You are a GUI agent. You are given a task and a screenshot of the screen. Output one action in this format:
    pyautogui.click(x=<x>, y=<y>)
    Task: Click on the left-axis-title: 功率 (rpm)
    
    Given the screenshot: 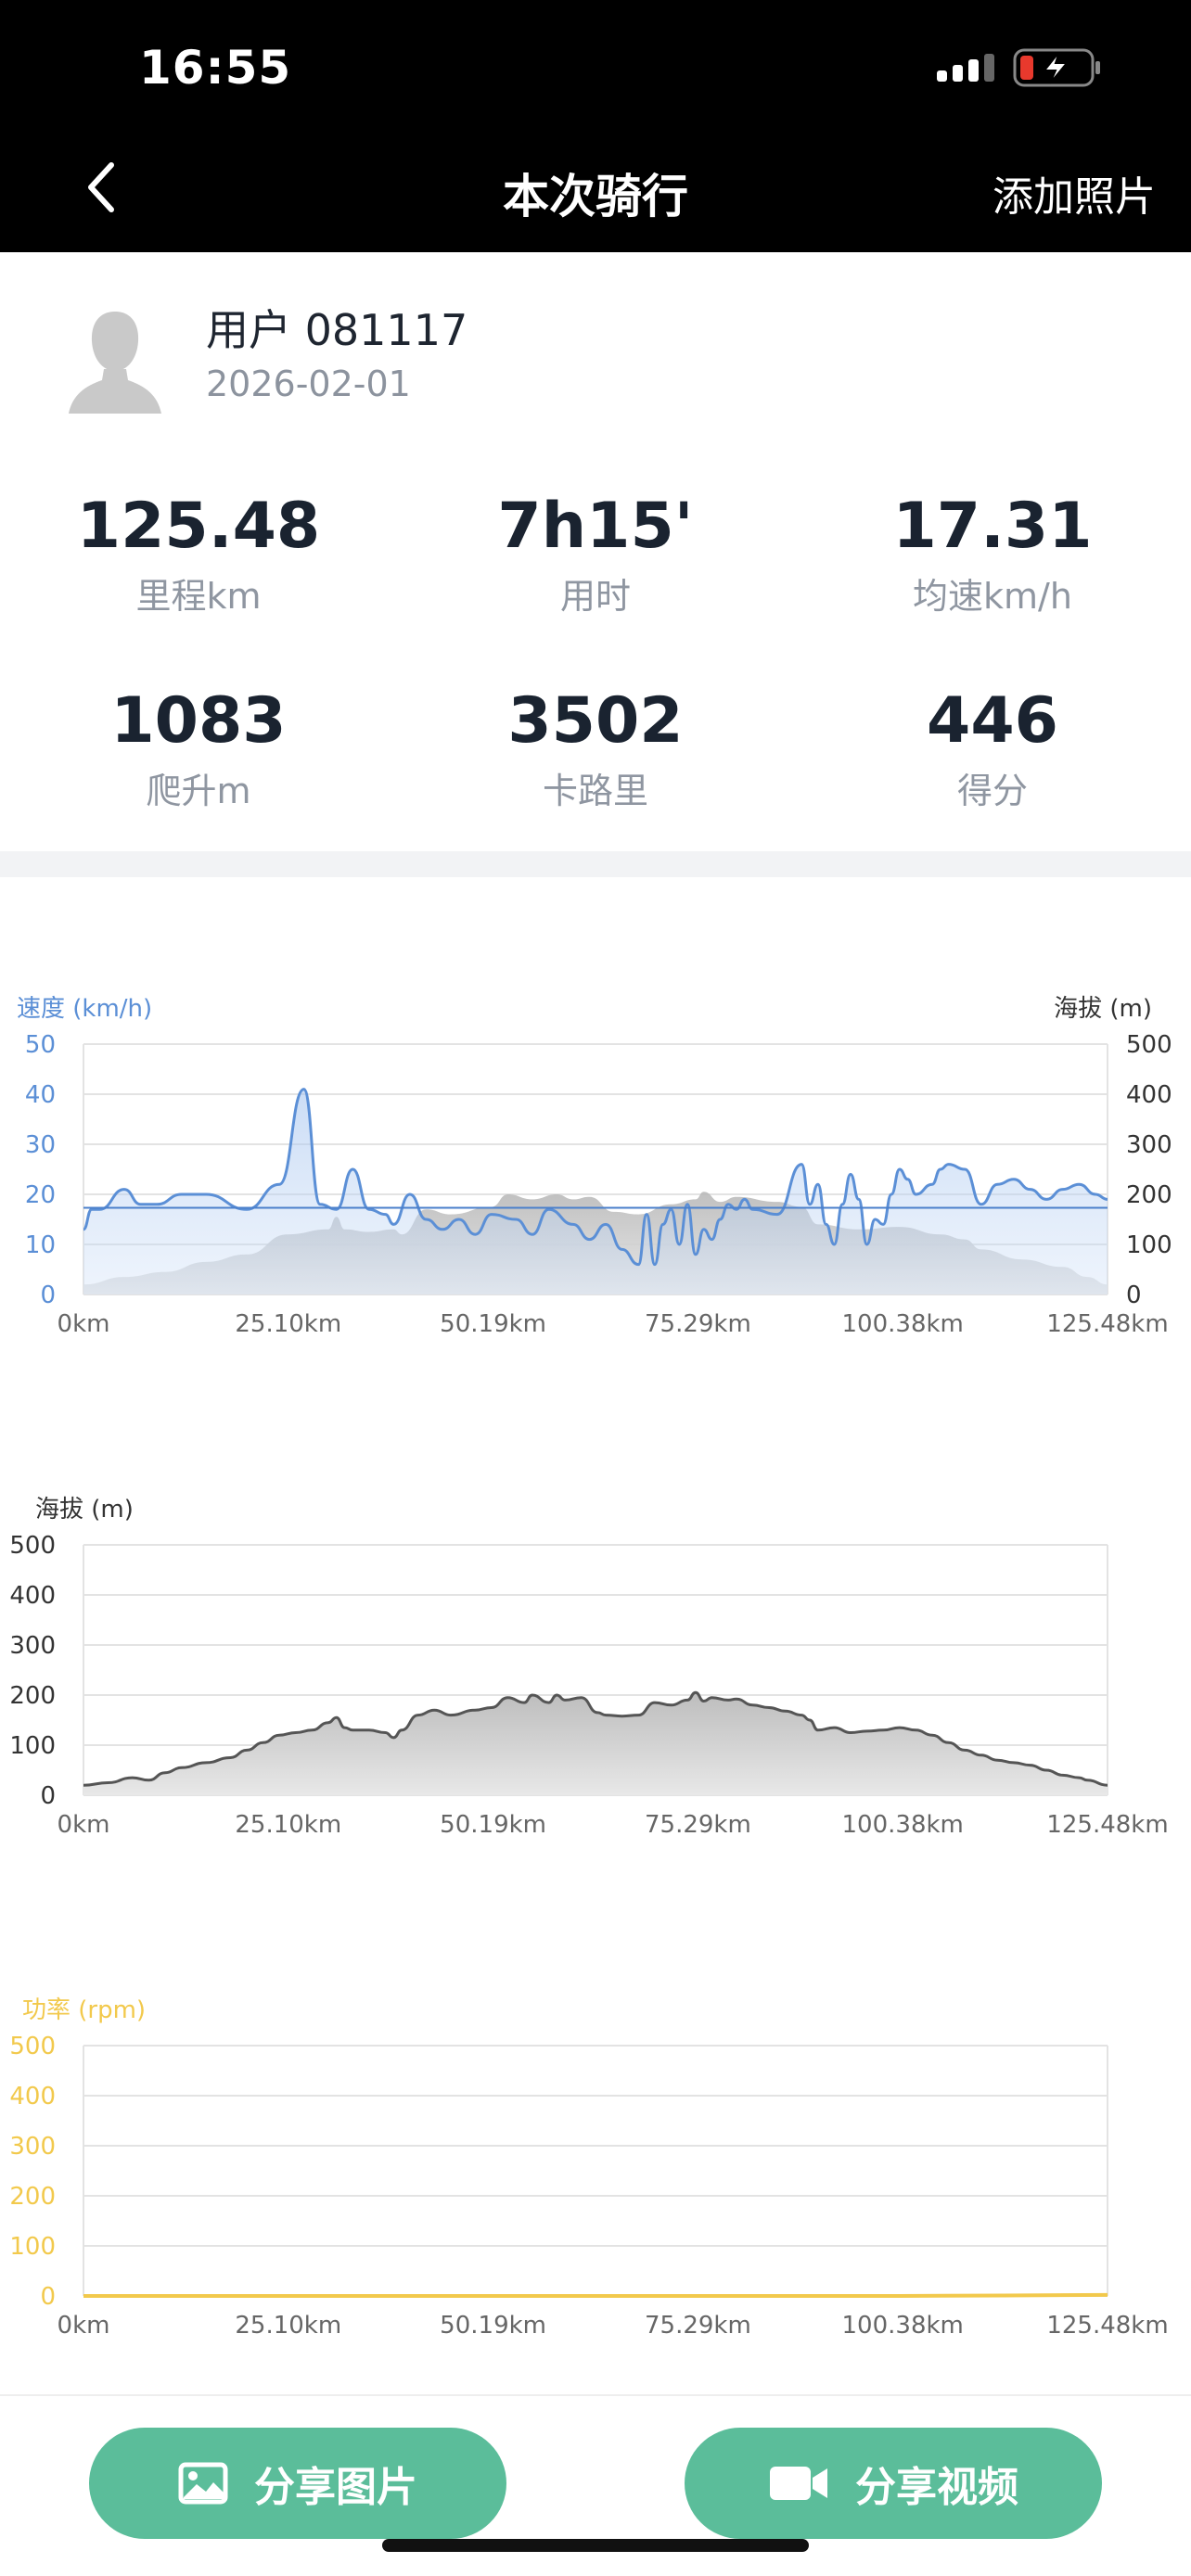 What is the action you would take?
    pyautogui.click(x=84, y=2010)
    